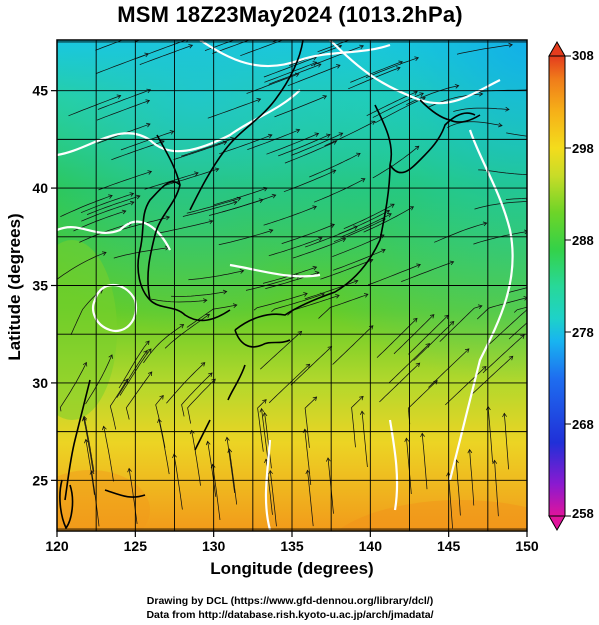 The image size is (599, 625). Describe the element at coordinates (214, 546) in the screenshot. I see `lon-tick-label: 130` at that location.